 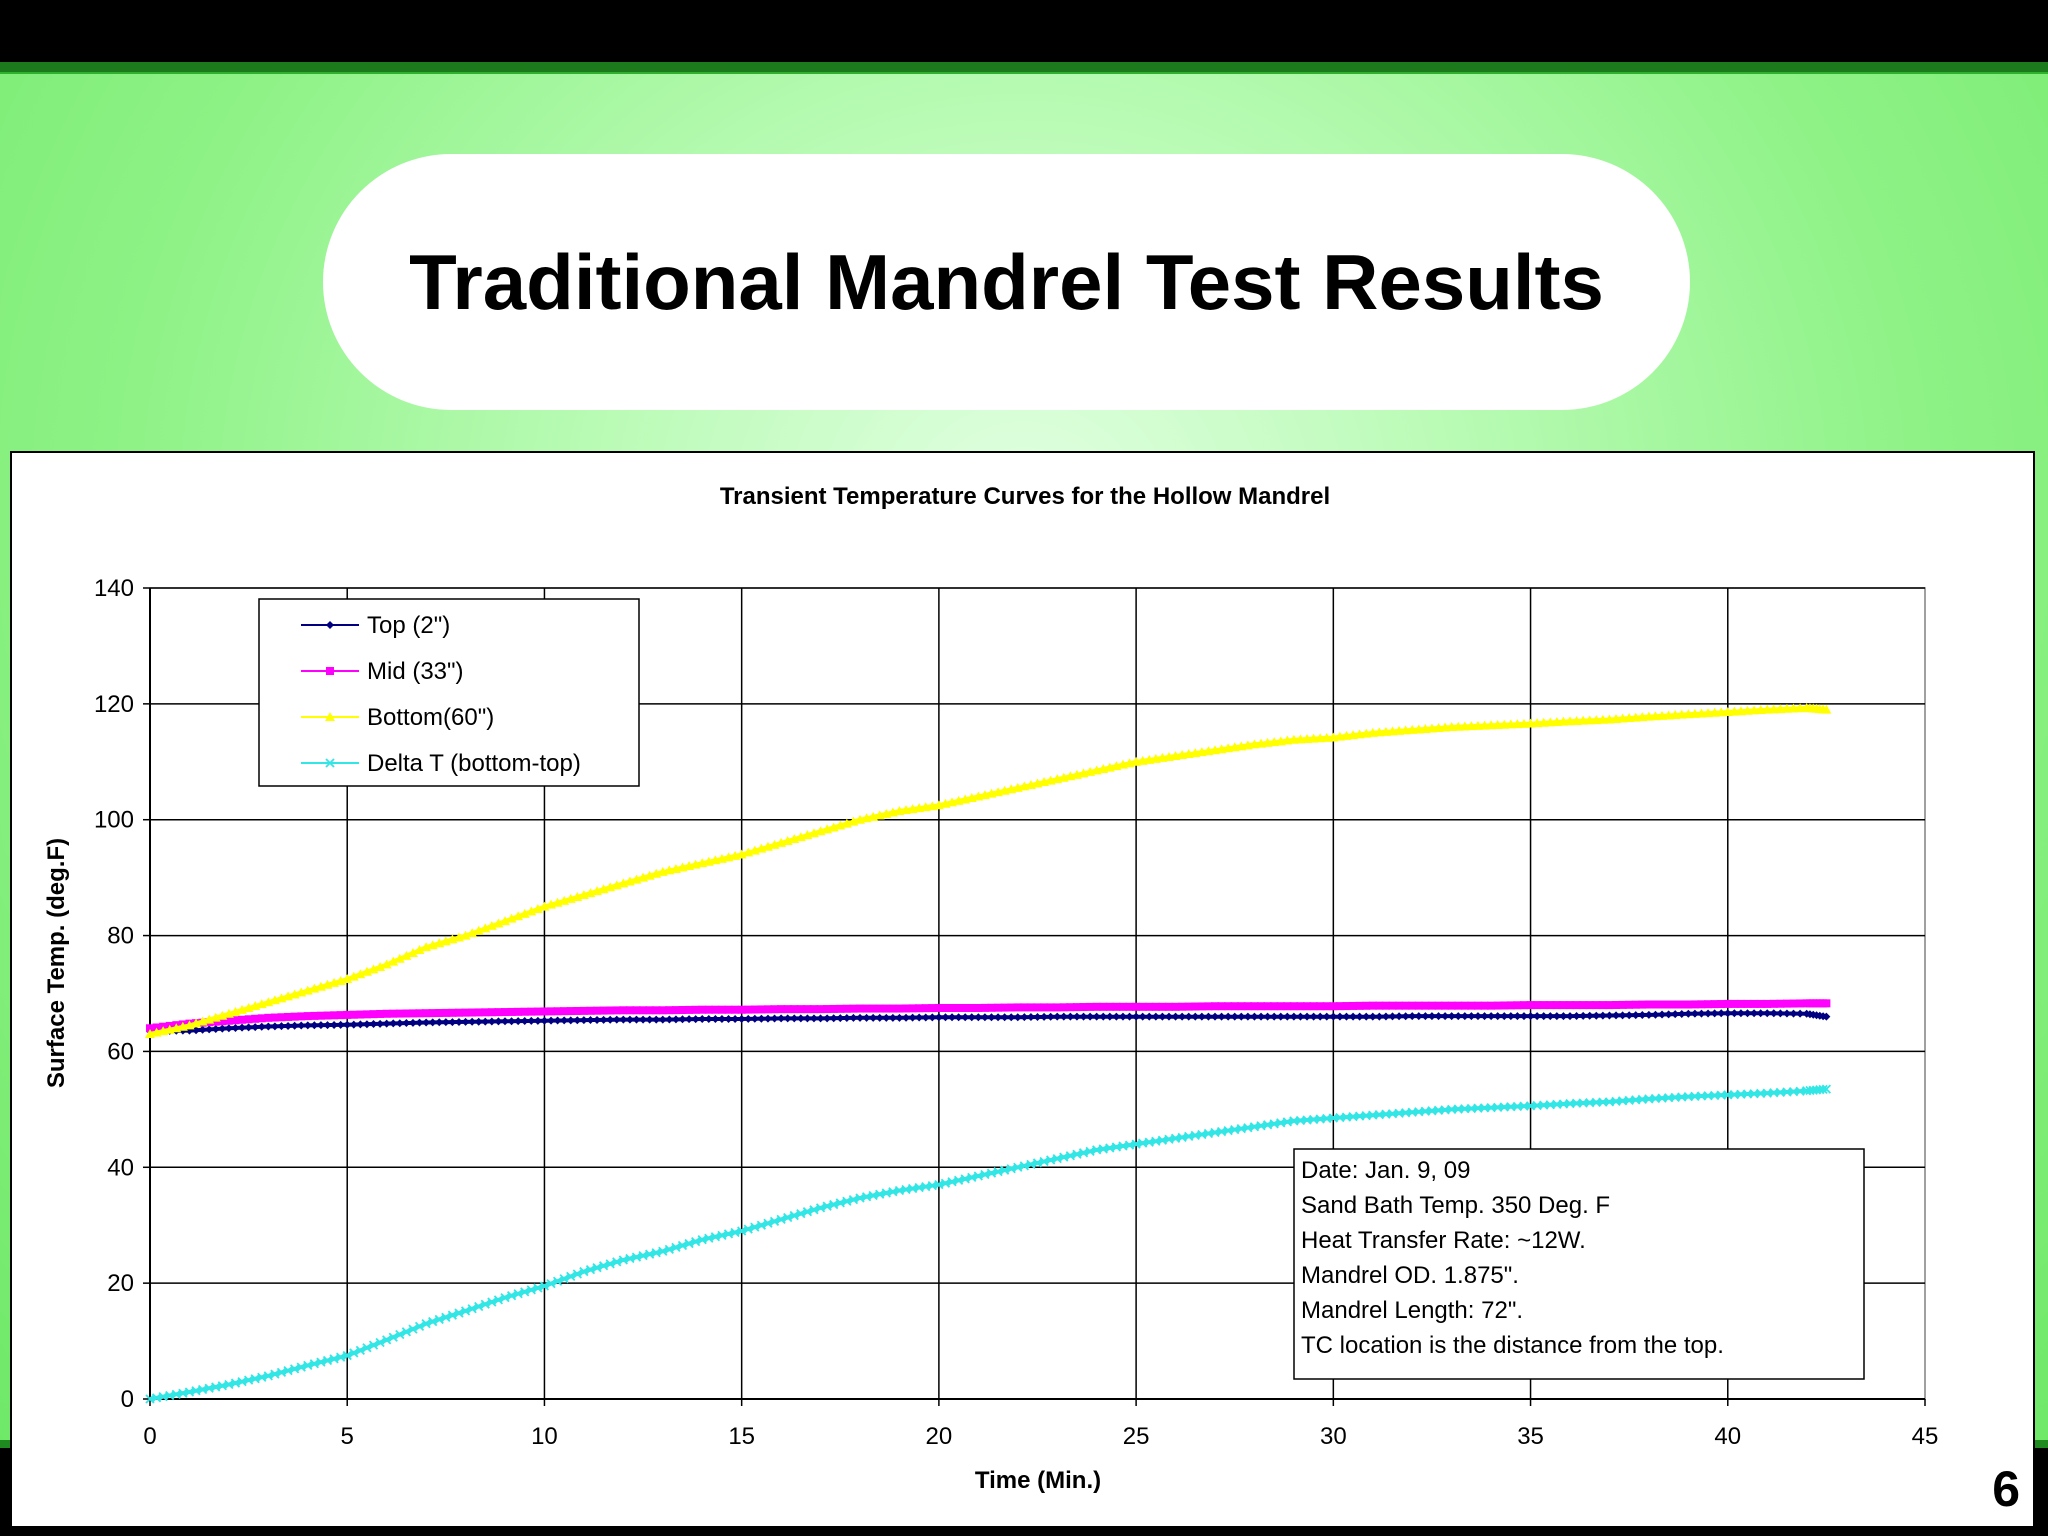 What do you see at coordinates (741, 1436) in the screenshot?
I see `x-tick-label: 15` at bounding box center [741, 1436].